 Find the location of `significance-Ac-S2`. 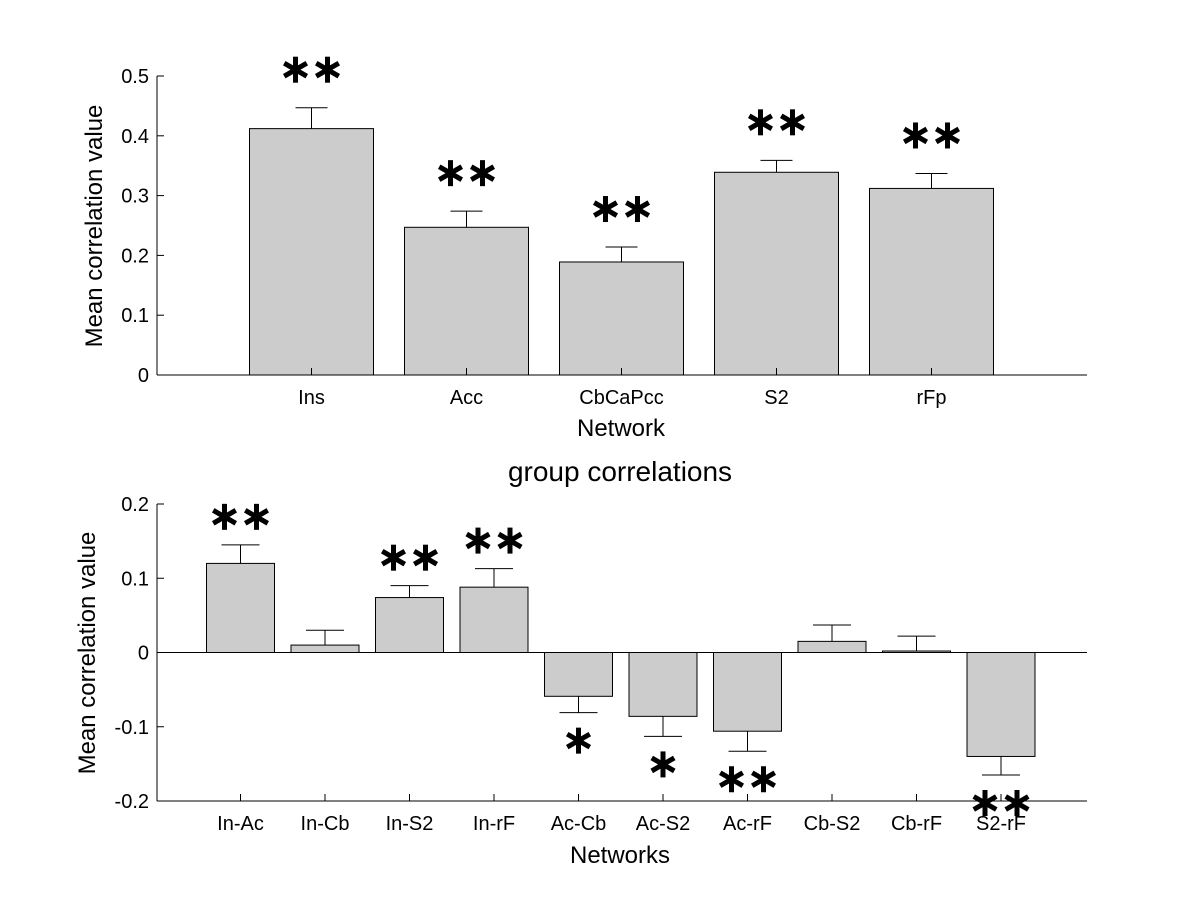

significance-Ac-S2 is located at coordinates (663, 764).